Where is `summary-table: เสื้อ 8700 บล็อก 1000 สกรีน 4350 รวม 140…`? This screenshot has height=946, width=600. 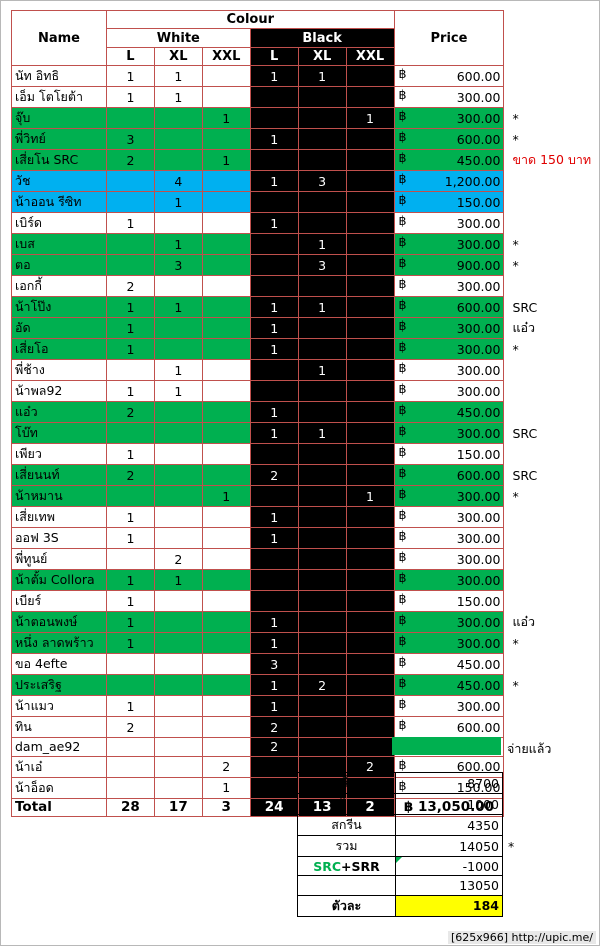 summary-table: เสื้อ 8700 บล็อก 1000 สกรีน 4350 รวม 140… is located at coordinates (410, 844).